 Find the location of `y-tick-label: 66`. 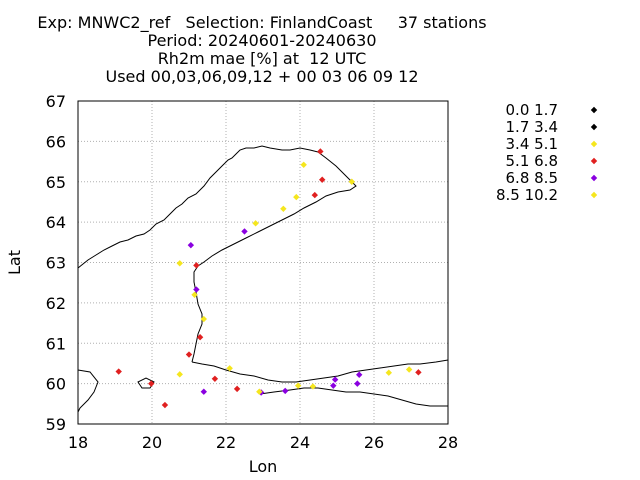

y-tick-label: 66 is located at coordinates (56, 141).